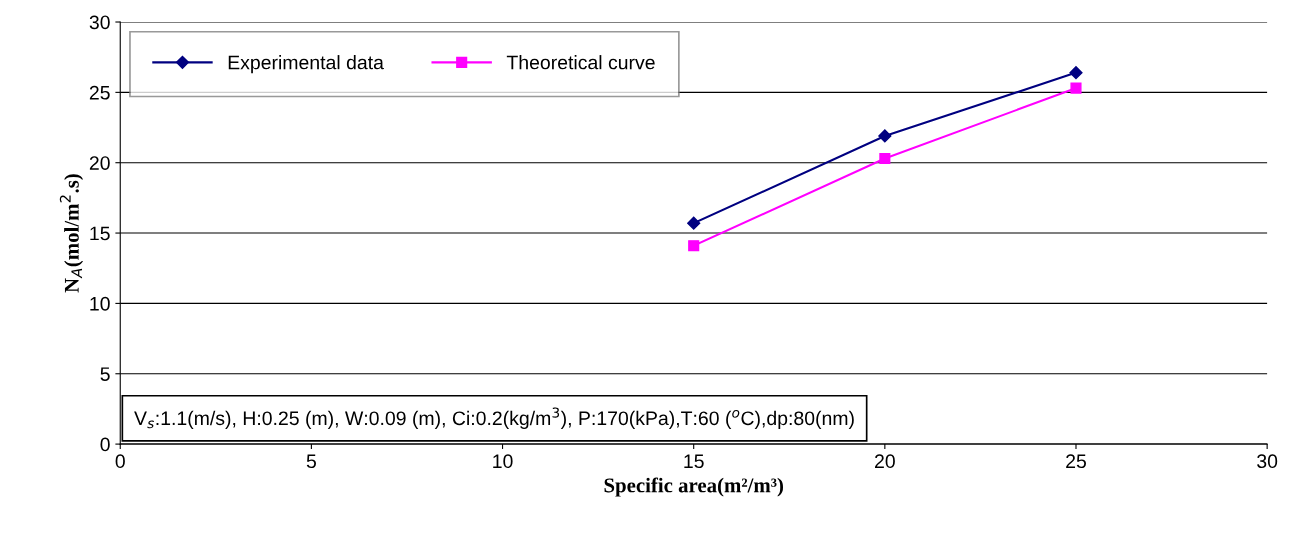 This screenshot has height=537, width=1293. Describe the element at coordinates (1267, 461) in the screenshot. I see `x-tick-label: 30` at that location.